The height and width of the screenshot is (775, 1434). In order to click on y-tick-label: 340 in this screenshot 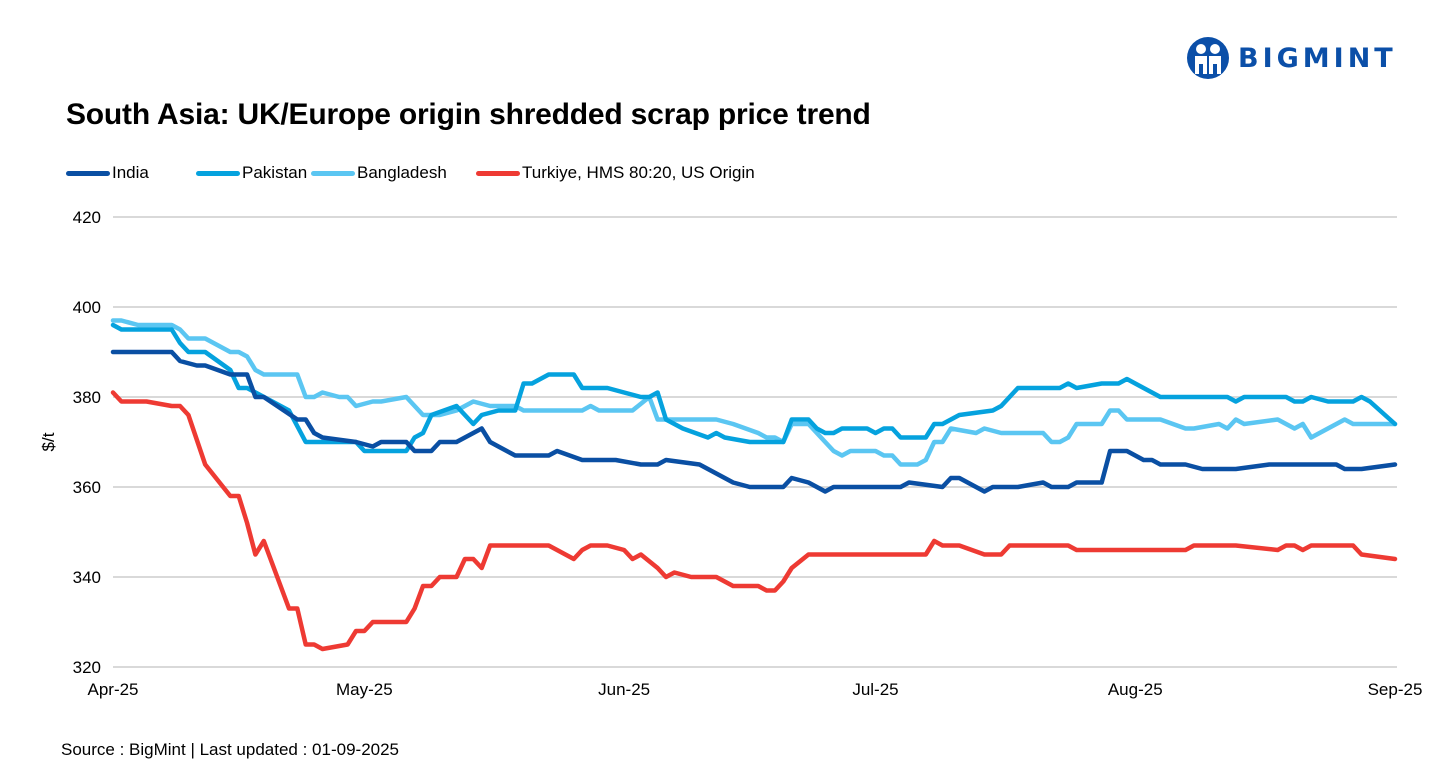, I will do `click(87, 577)`.